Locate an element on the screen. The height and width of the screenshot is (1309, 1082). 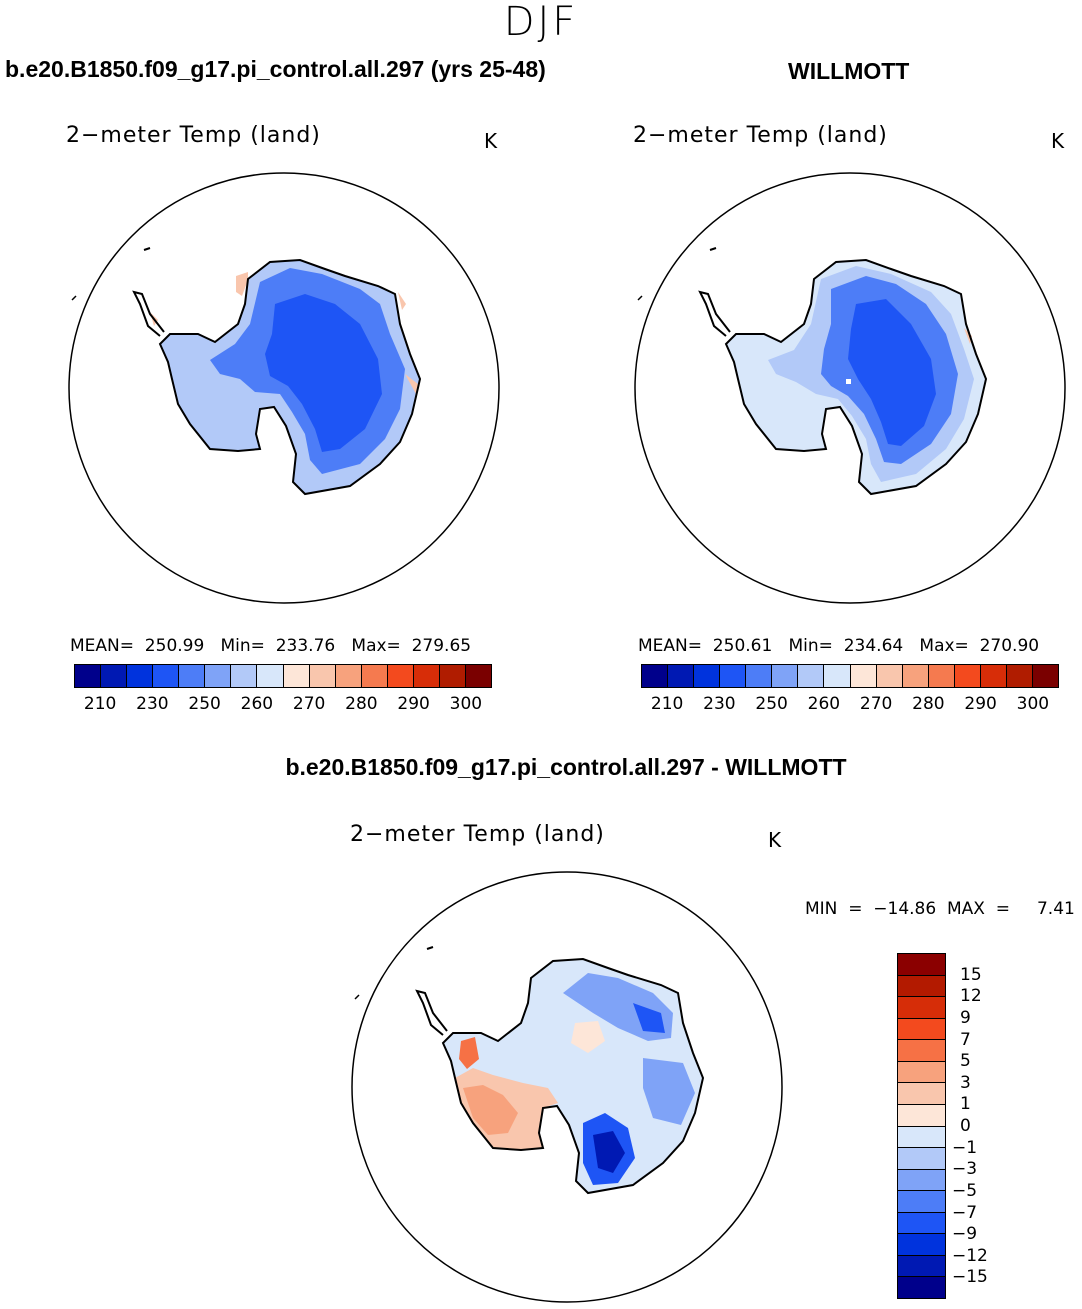
panel-1-antarctica is located at coordinates (246, 371).